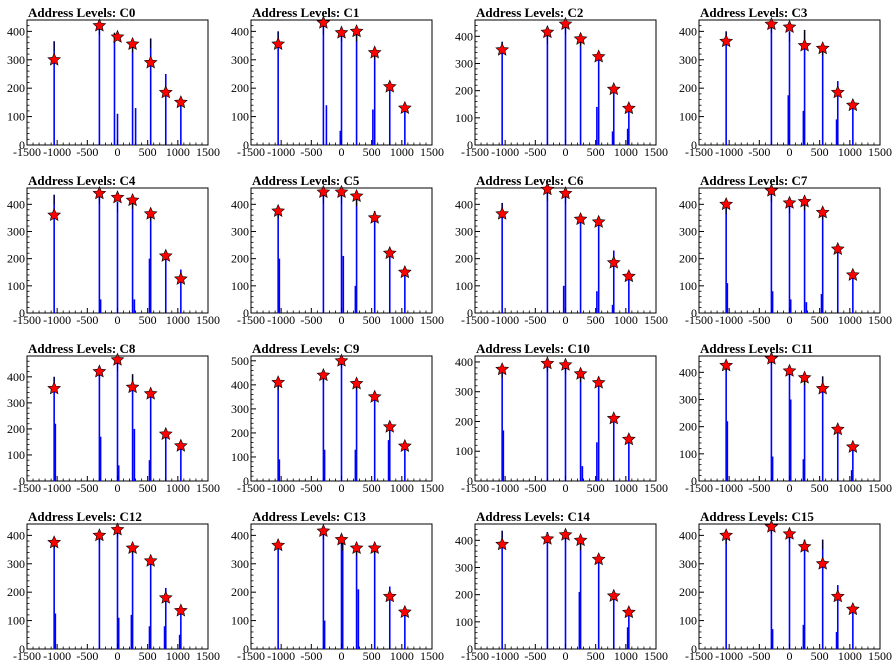 The image size is (896, 672). I want to click on chart-title: Address Levels: C7, so click(754, 180).